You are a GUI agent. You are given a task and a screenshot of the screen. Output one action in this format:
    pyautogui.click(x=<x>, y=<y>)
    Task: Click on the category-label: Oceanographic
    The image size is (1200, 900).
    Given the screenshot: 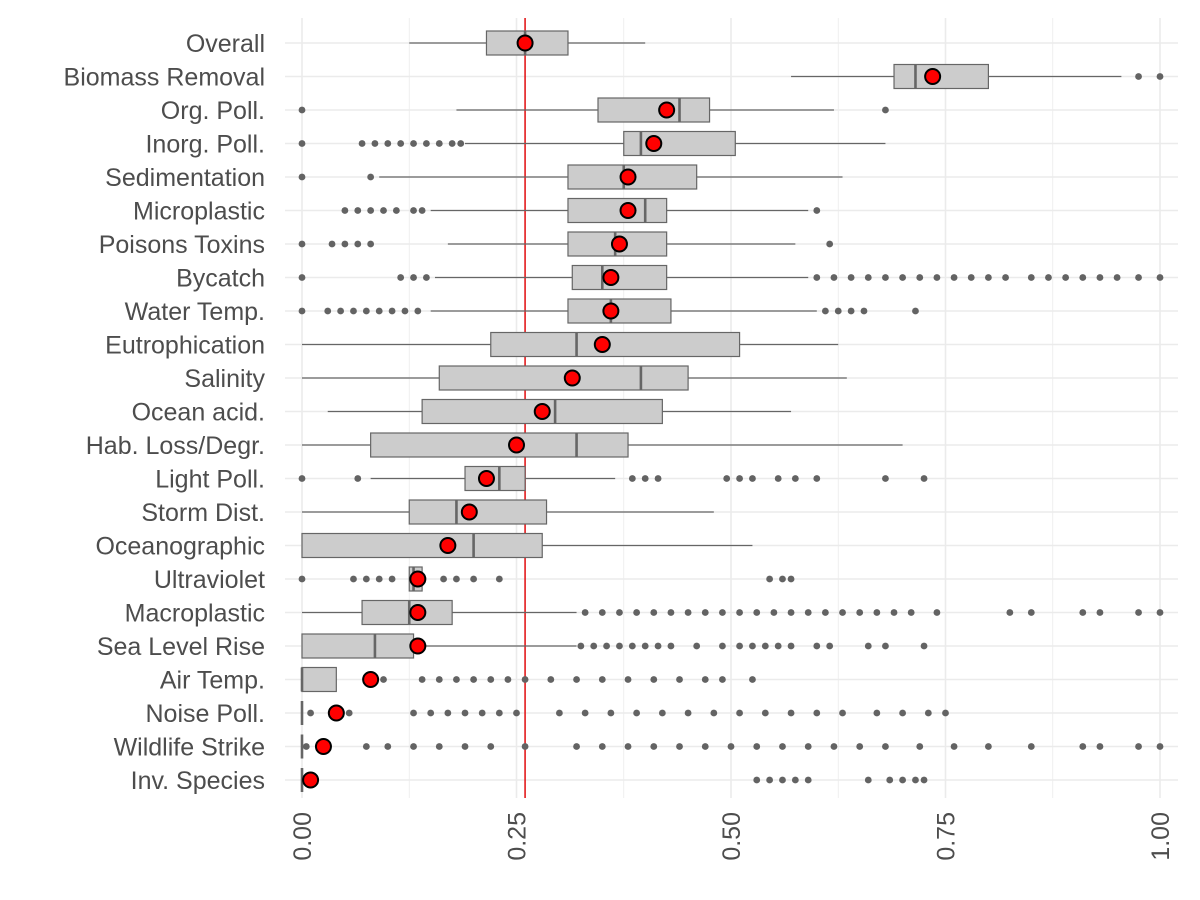 What is the action you would take?
    pyautogui.click(x=180, y=547)
    